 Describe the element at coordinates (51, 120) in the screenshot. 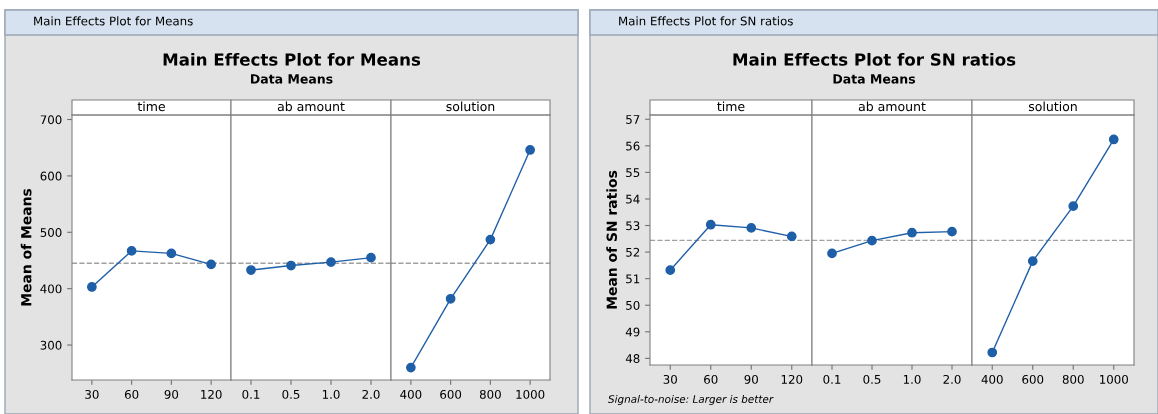

I see `y-tick-label: 700` at that location.